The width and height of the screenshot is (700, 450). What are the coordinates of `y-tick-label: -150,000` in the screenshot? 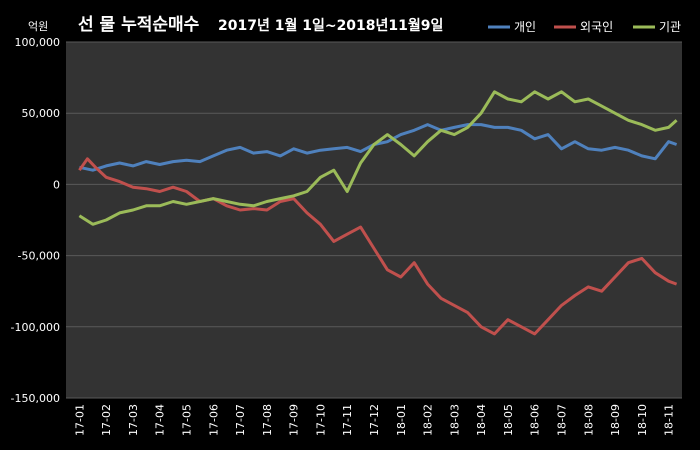 It's located at (35, 398).